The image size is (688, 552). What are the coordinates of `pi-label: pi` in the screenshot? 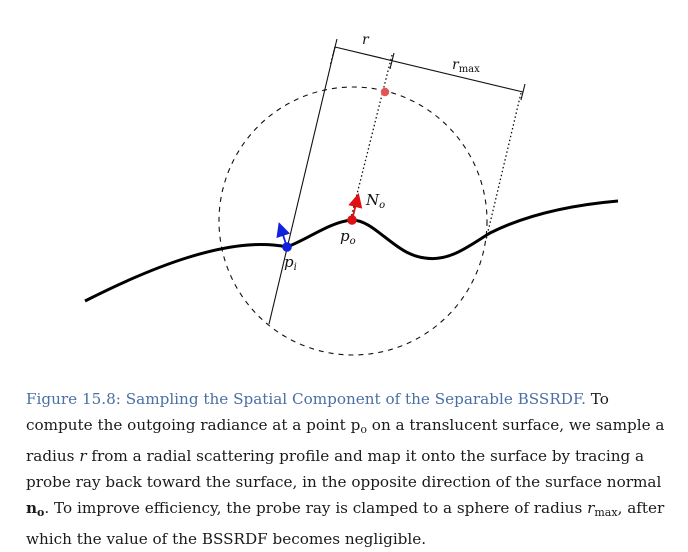 It's located at (290, 263).